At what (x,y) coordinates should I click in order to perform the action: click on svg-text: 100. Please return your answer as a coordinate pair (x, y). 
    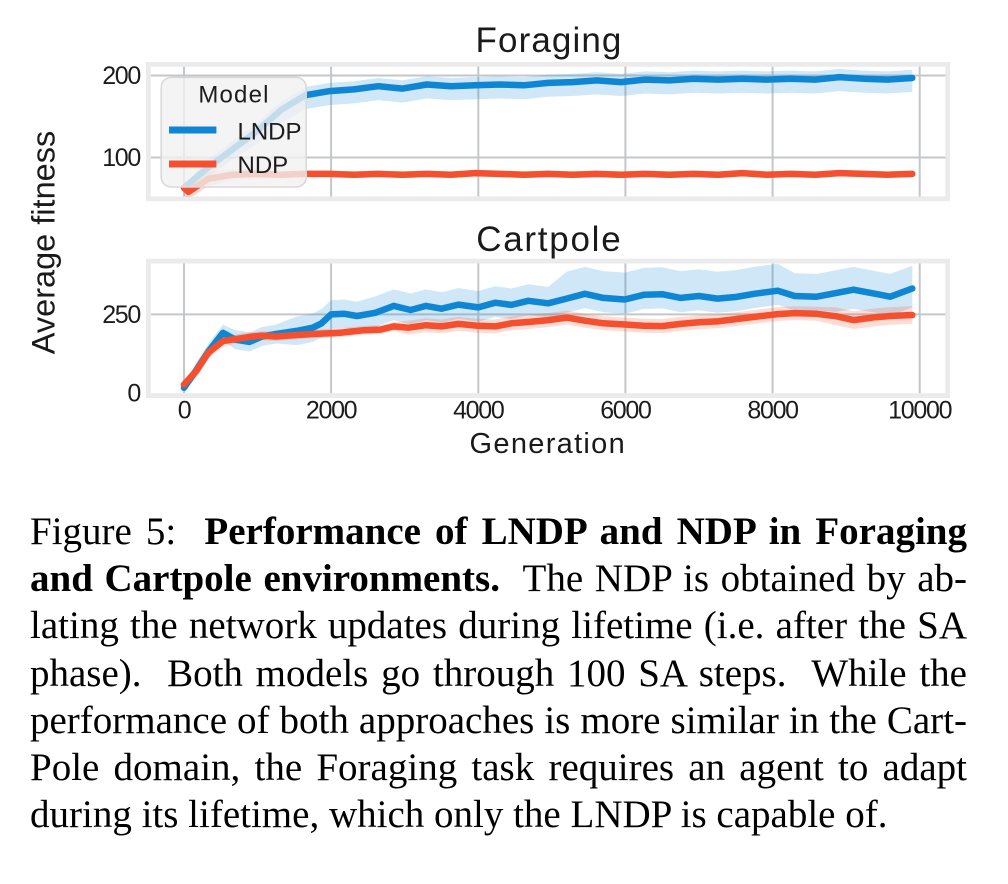
    Looking at the image, I should click on (121, 158).